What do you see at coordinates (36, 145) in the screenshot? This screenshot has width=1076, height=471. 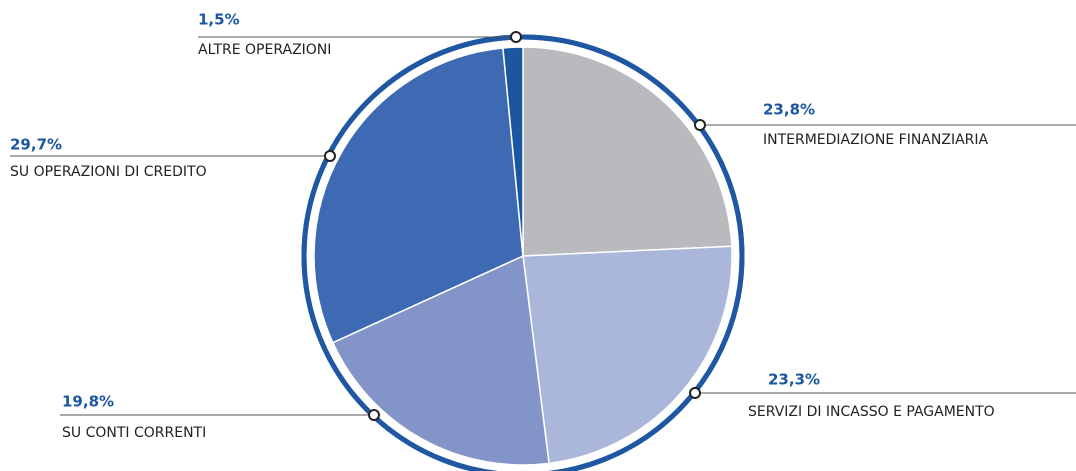 I see `value-label: 29,7%` at bounding box center [36, 145].